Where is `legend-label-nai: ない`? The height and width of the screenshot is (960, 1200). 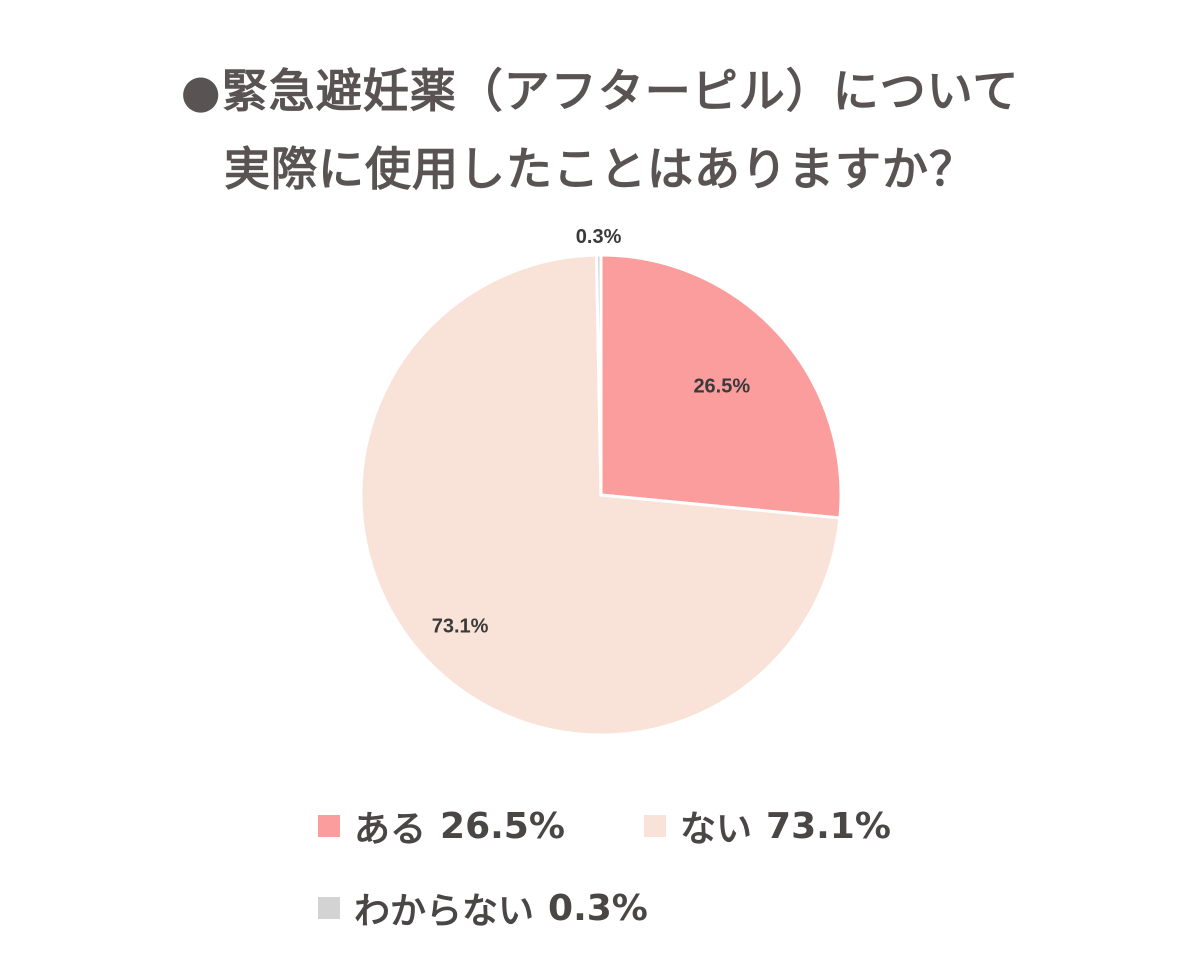 legend-label-nai: ない is located at coordinates (716, 829).